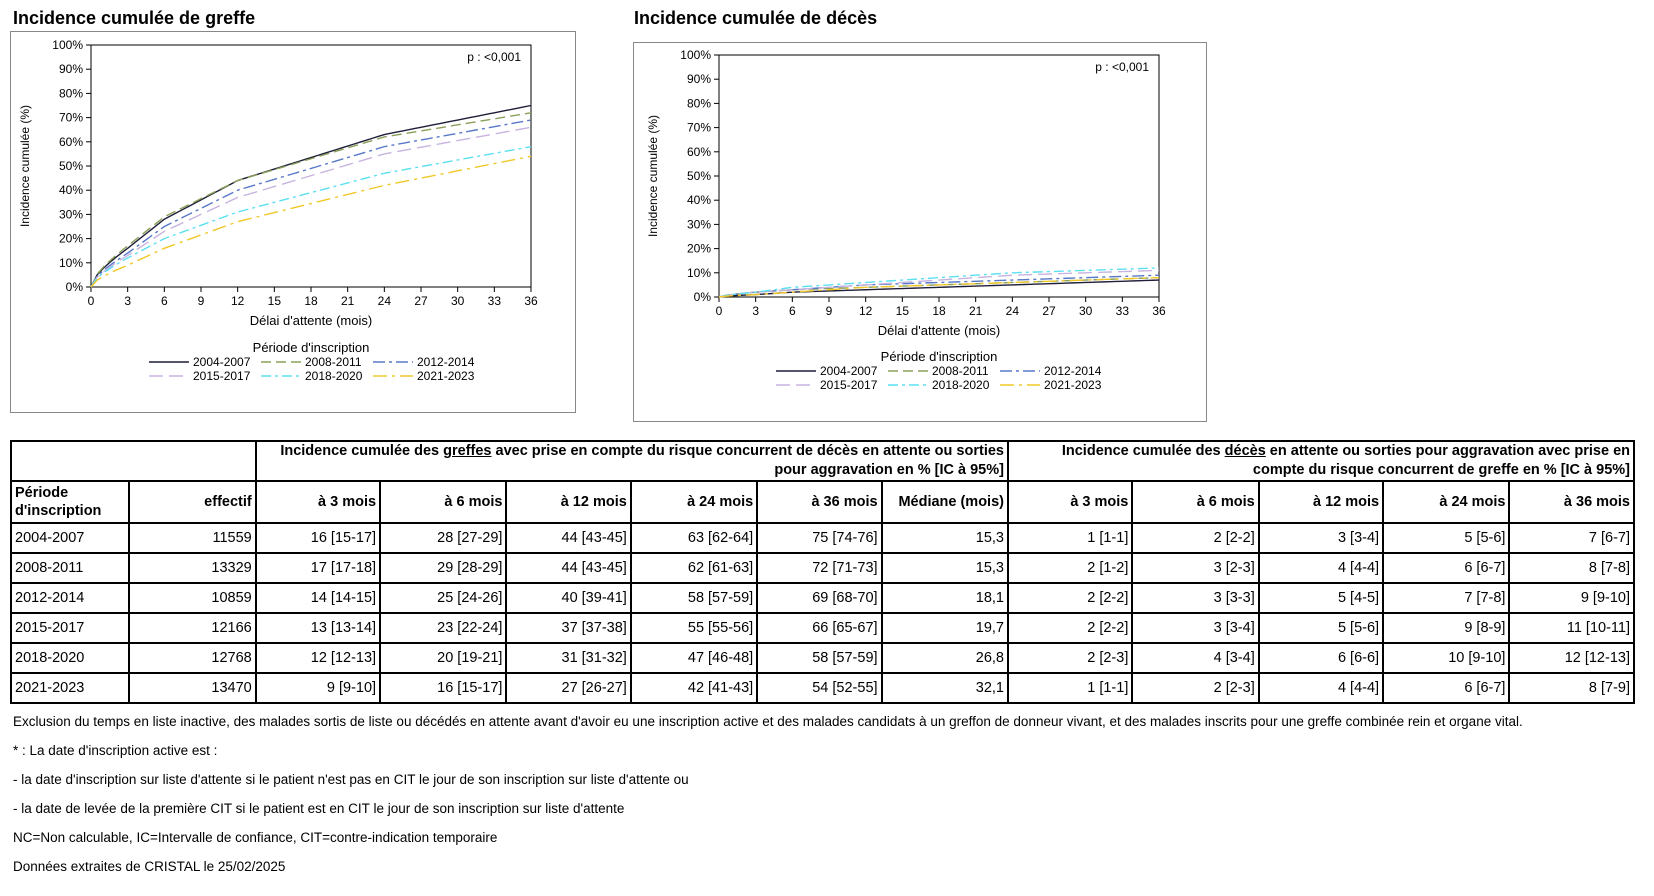 The height and width of the screenshot is (896, 1654). Describe the element at coordinates (960, 371) in the screenshot. I see `legend-label: 2008-2011` at that location.